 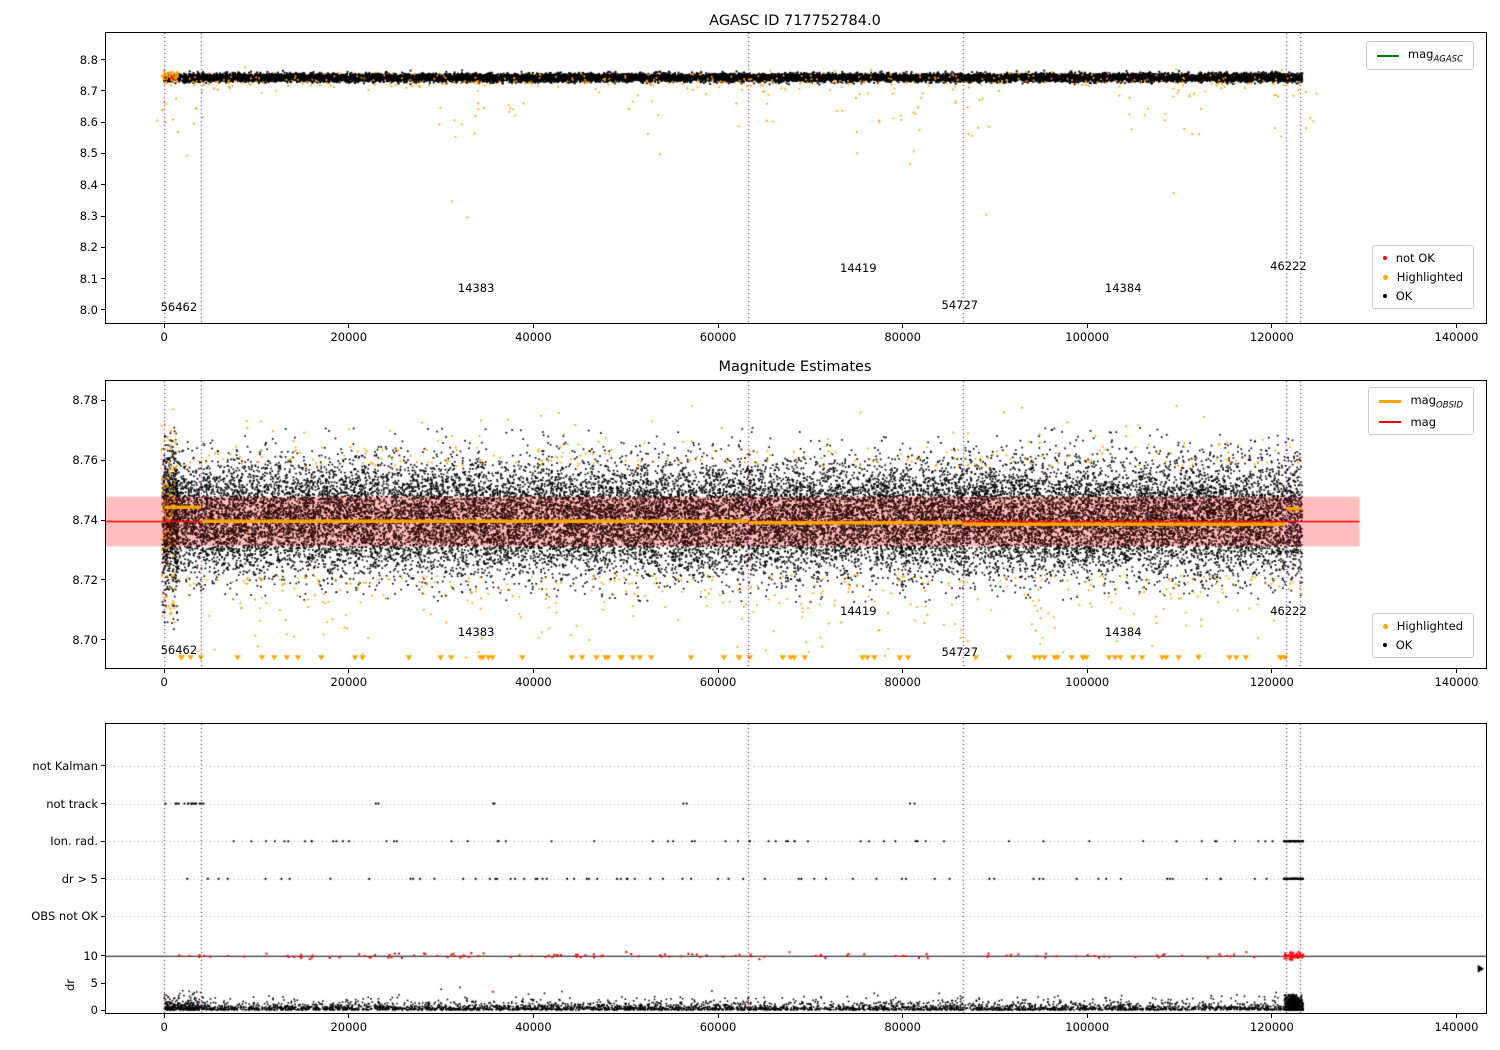 What do you see at coordinates (94, 1010) in the screenshot?
I see `y-tick-label: 0` at bounding box center [94, 1010].